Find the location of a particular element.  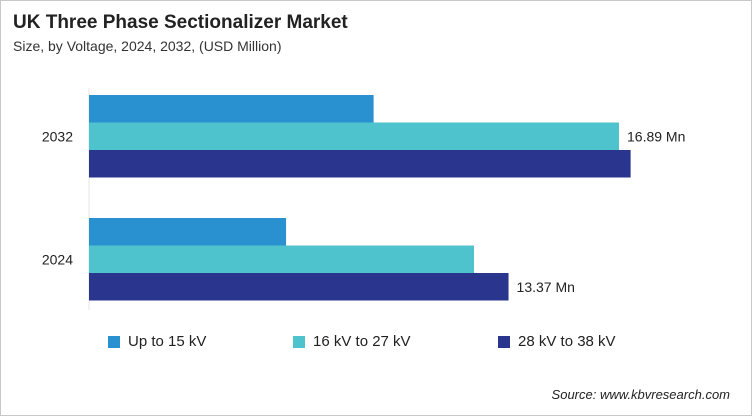

data-label: 13.37 Mn is located at coordinates (546, 287).